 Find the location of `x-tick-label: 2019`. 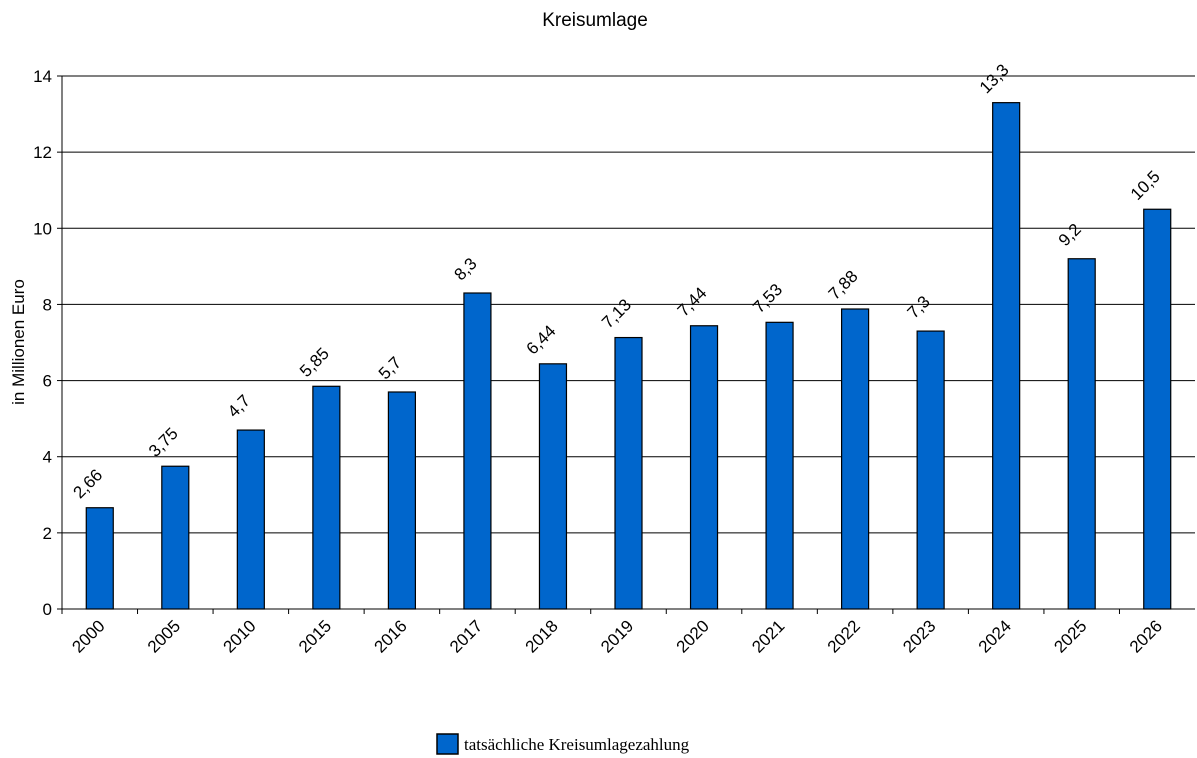

x-tick-label: 2019 is located at coordinates (617, 636).